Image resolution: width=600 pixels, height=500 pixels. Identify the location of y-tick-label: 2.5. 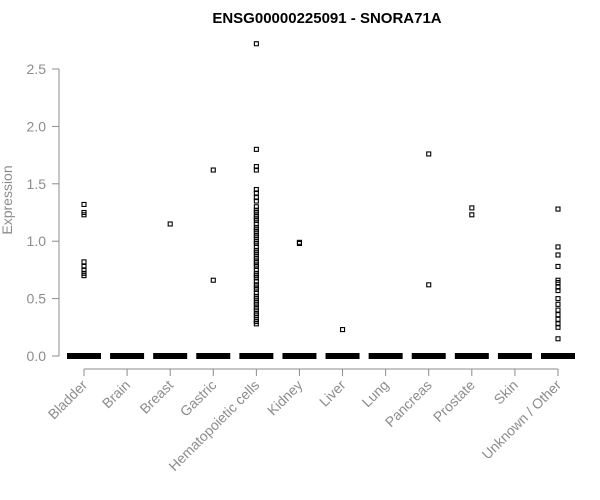
(37, 69).